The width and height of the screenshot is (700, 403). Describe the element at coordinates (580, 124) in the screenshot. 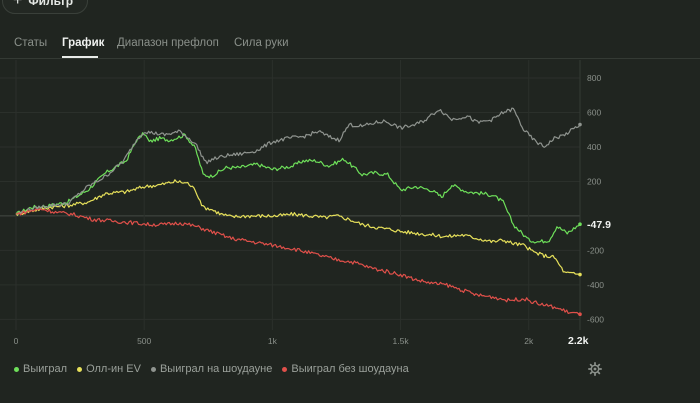

I see `series-end-point-showdown` at that location.